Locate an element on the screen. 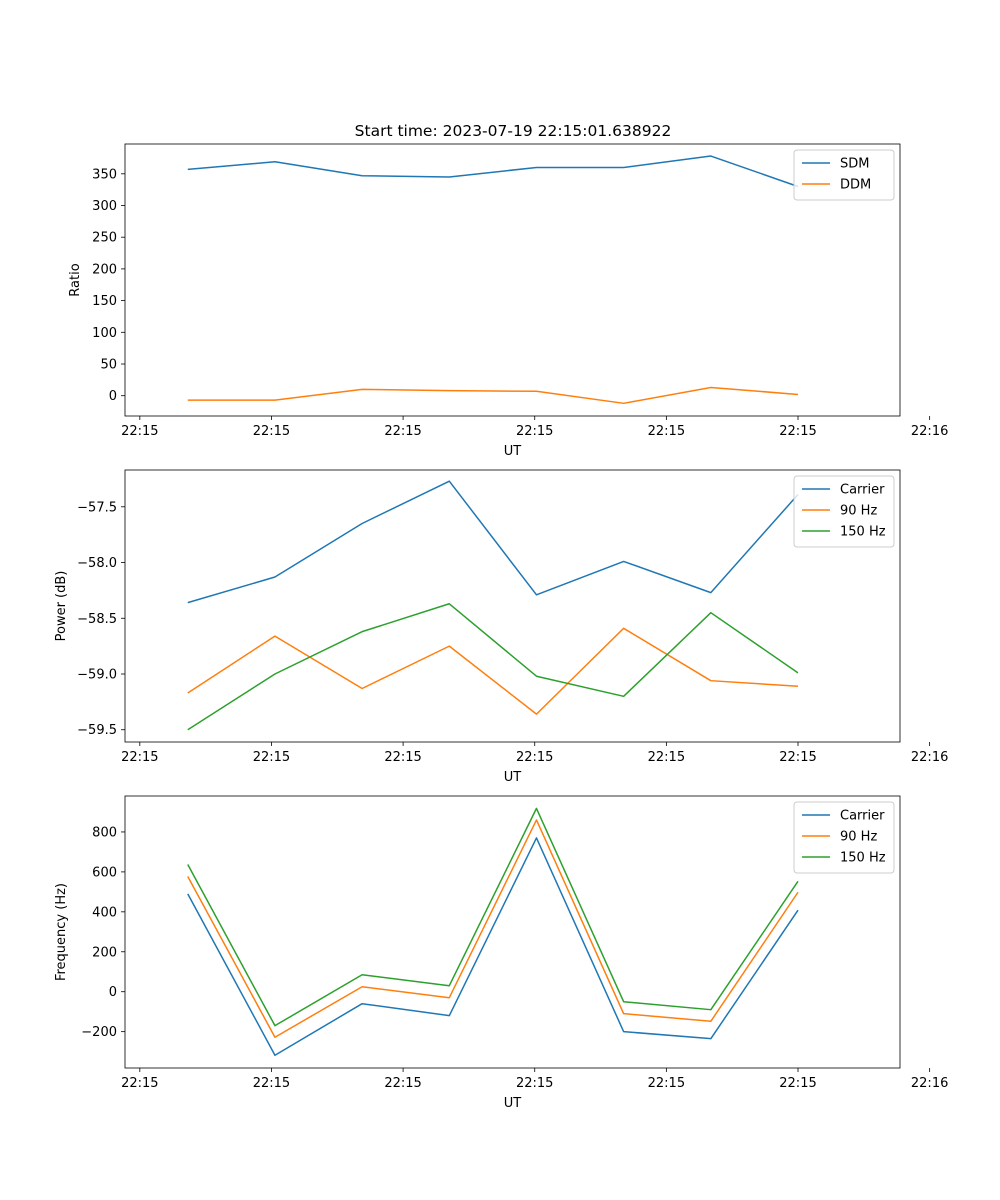 The height and width of the screenshot is (1200, 1000). power-y-tick-label: −57.5 is located at coordinates (97, 507).